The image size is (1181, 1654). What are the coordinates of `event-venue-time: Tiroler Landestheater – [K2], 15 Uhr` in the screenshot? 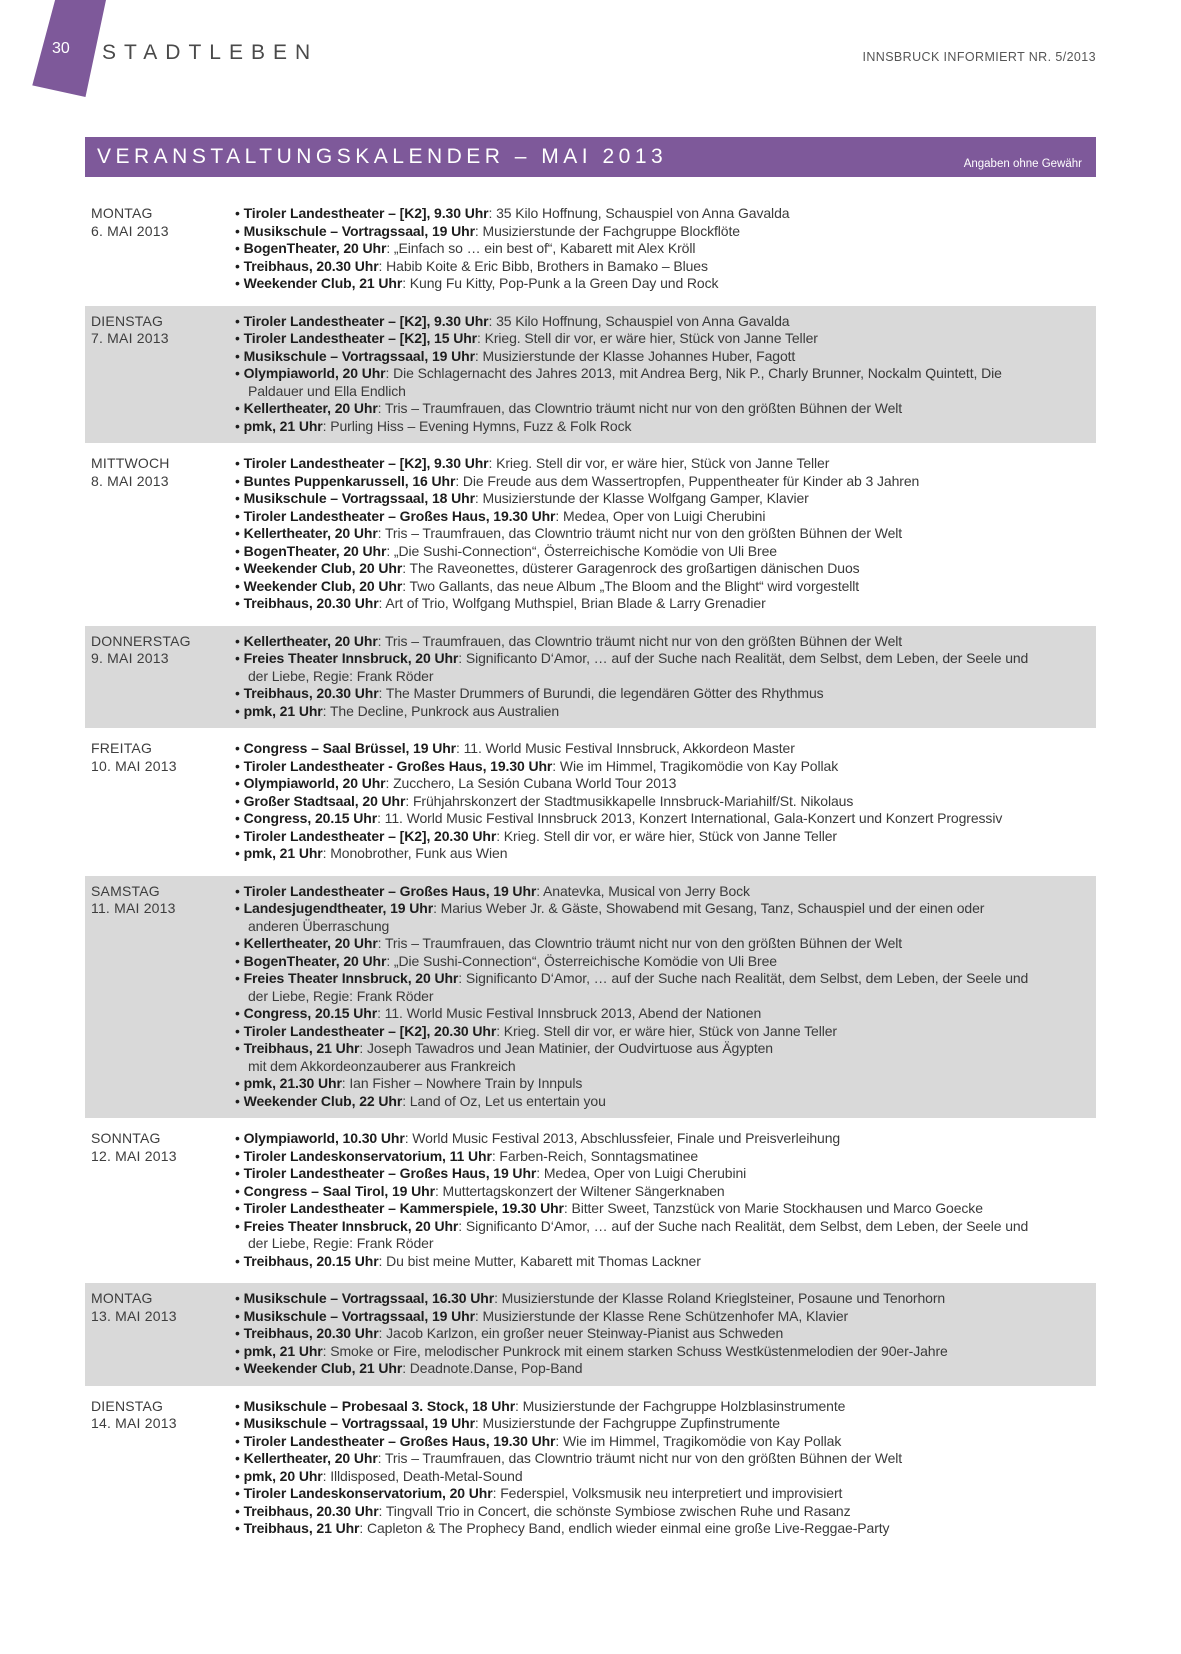 It's located at (360, 338).